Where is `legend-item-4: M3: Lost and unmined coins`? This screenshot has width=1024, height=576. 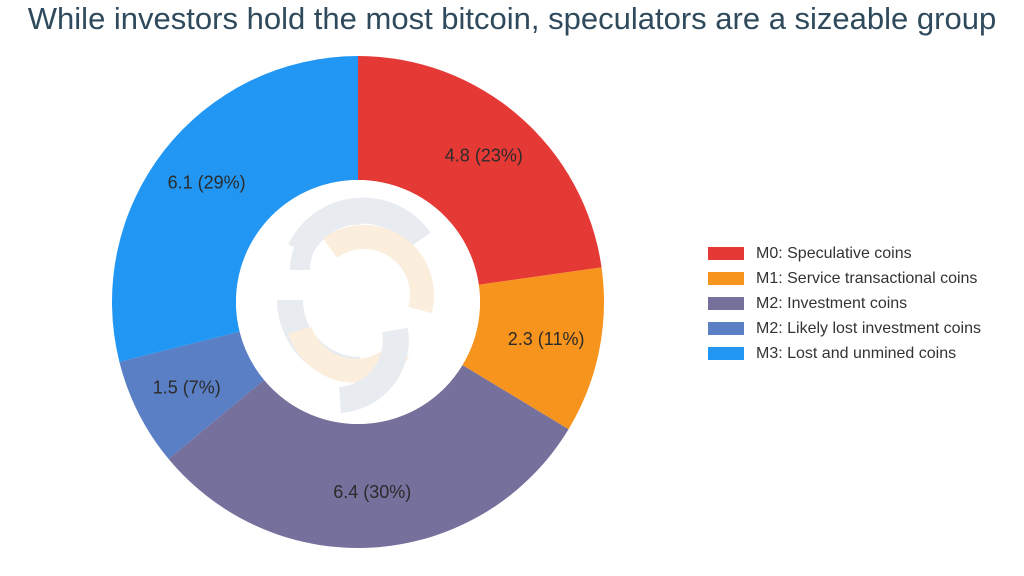 legend-item-4: M3: Lost and unmined coins is located at coordinates (844, 353).